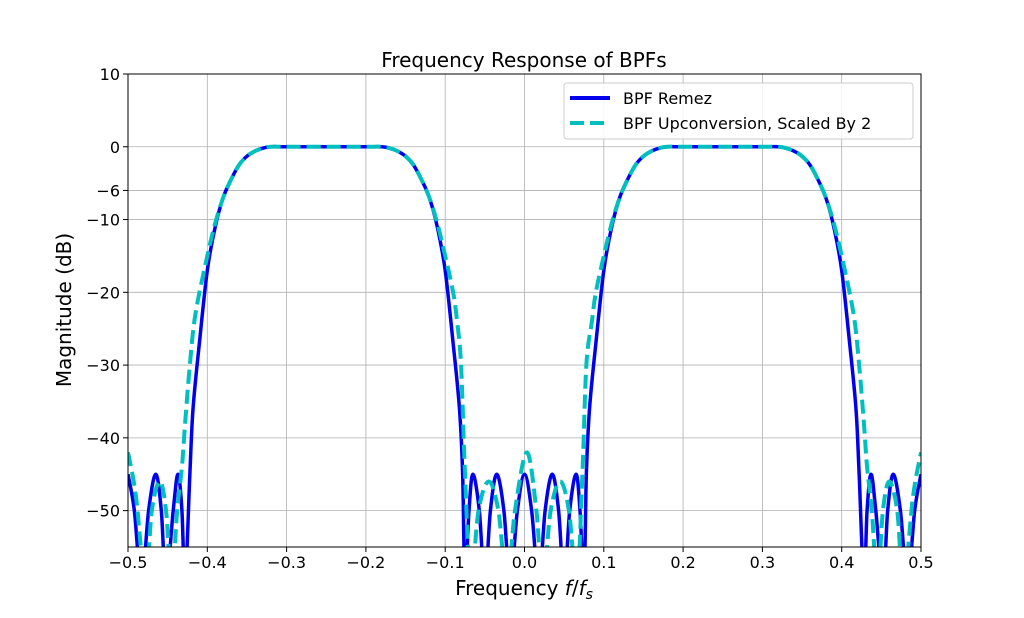 The height and width of the screenshot is (618, 1024). Describe the element at coordinates (841, 562) in the screenshot. I see `x-tick-label: 0.4` at that location.